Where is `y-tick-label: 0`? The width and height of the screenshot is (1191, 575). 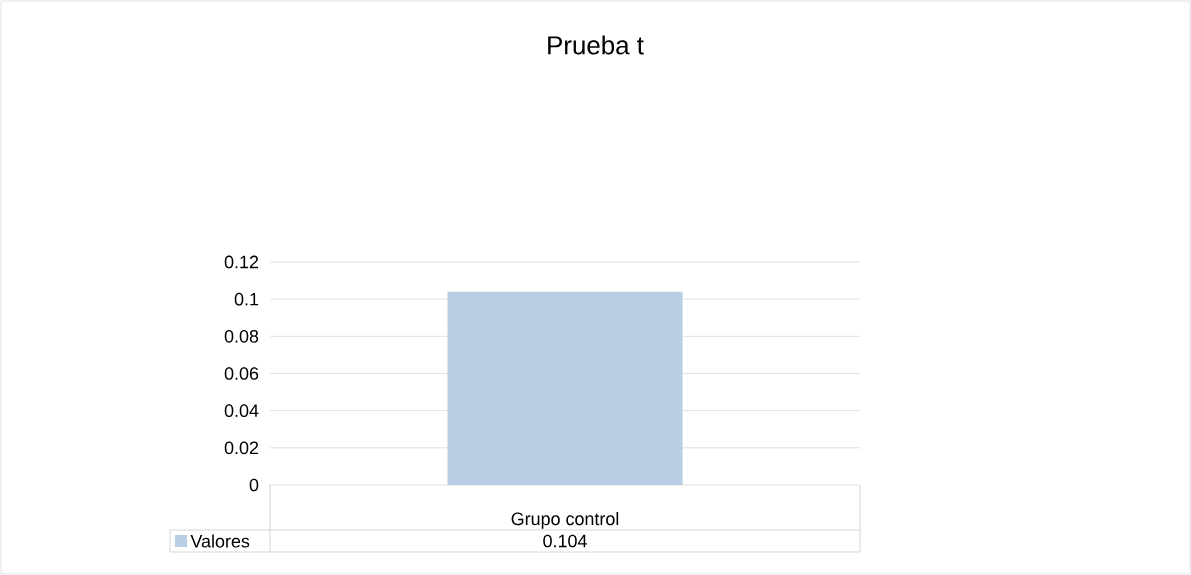 y-tick-label: 0 is located at coordinates (254, 485).